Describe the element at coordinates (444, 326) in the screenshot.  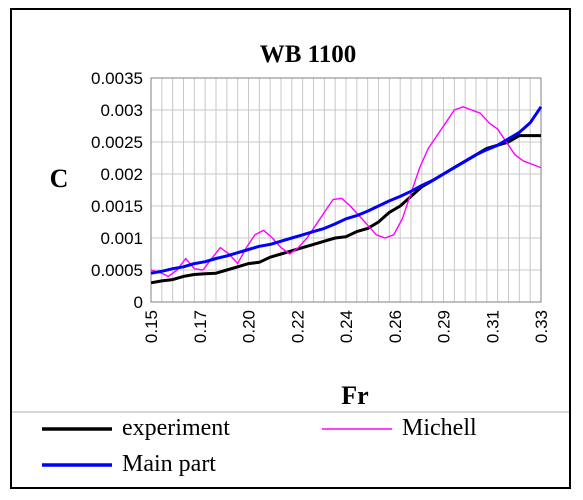
I see `x-tick-label: 0.29` at that location.